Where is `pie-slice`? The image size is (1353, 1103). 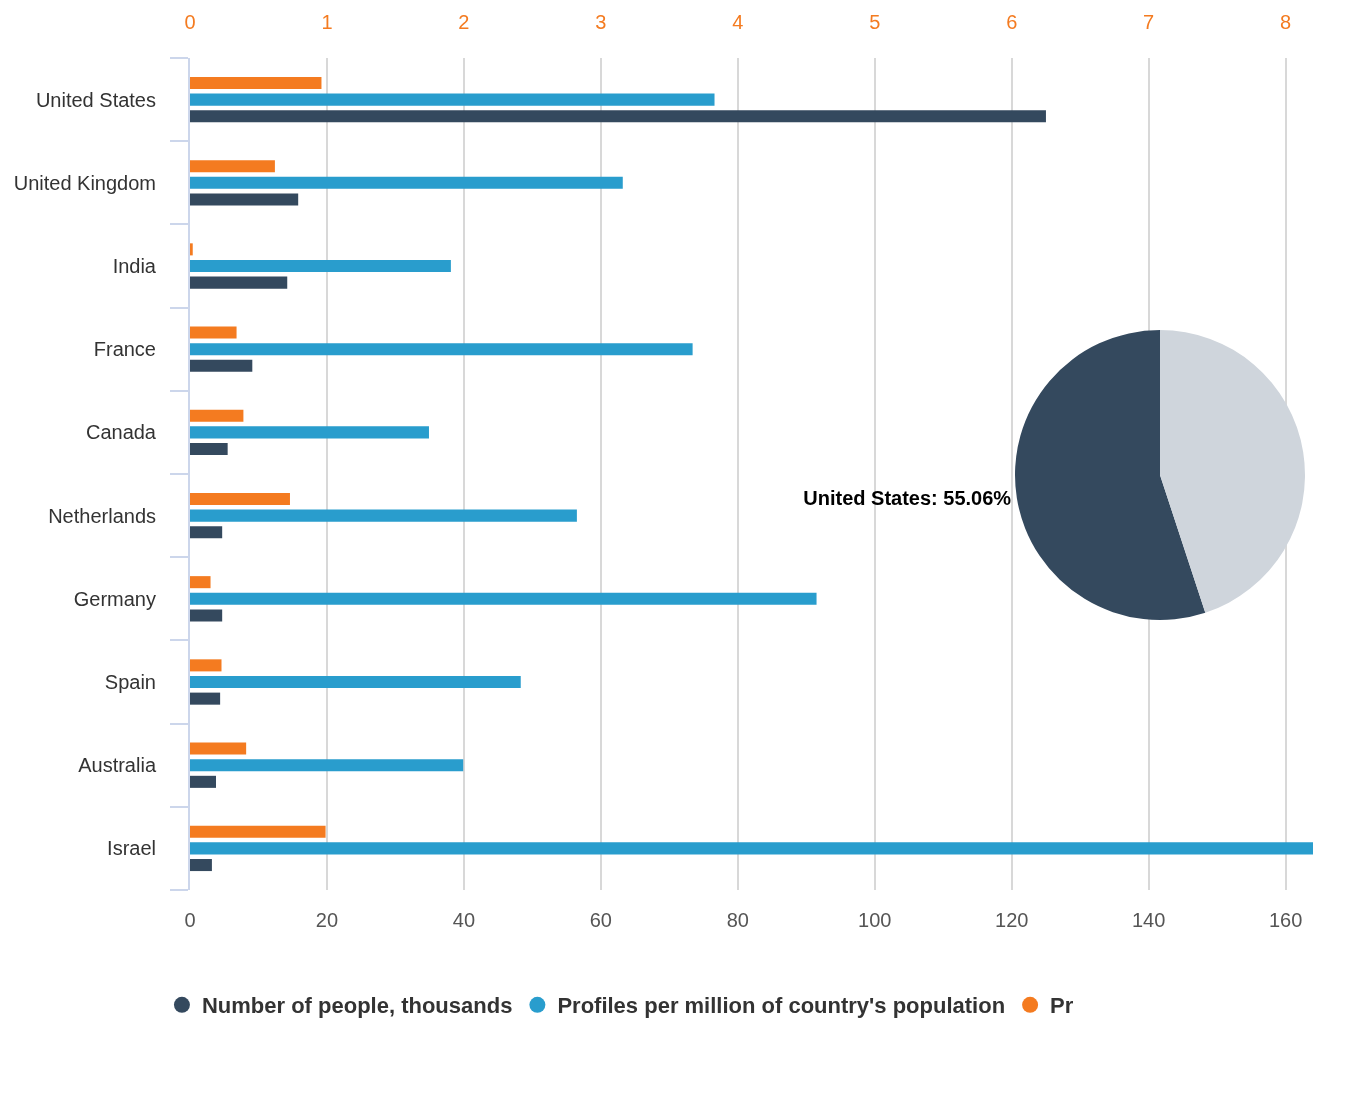 pie-slice is located at coordinates (1110, 475).